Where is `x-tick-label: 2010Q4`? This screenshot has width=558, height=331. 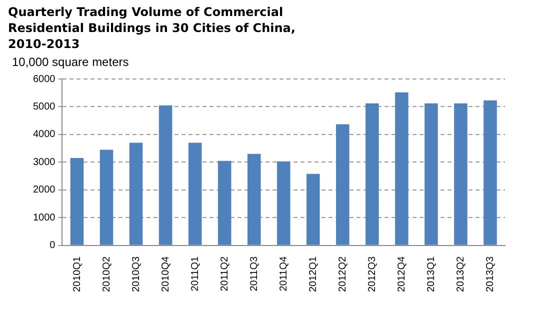
x-tick-label: 2010Q4 is located at coordinates (166, 274).